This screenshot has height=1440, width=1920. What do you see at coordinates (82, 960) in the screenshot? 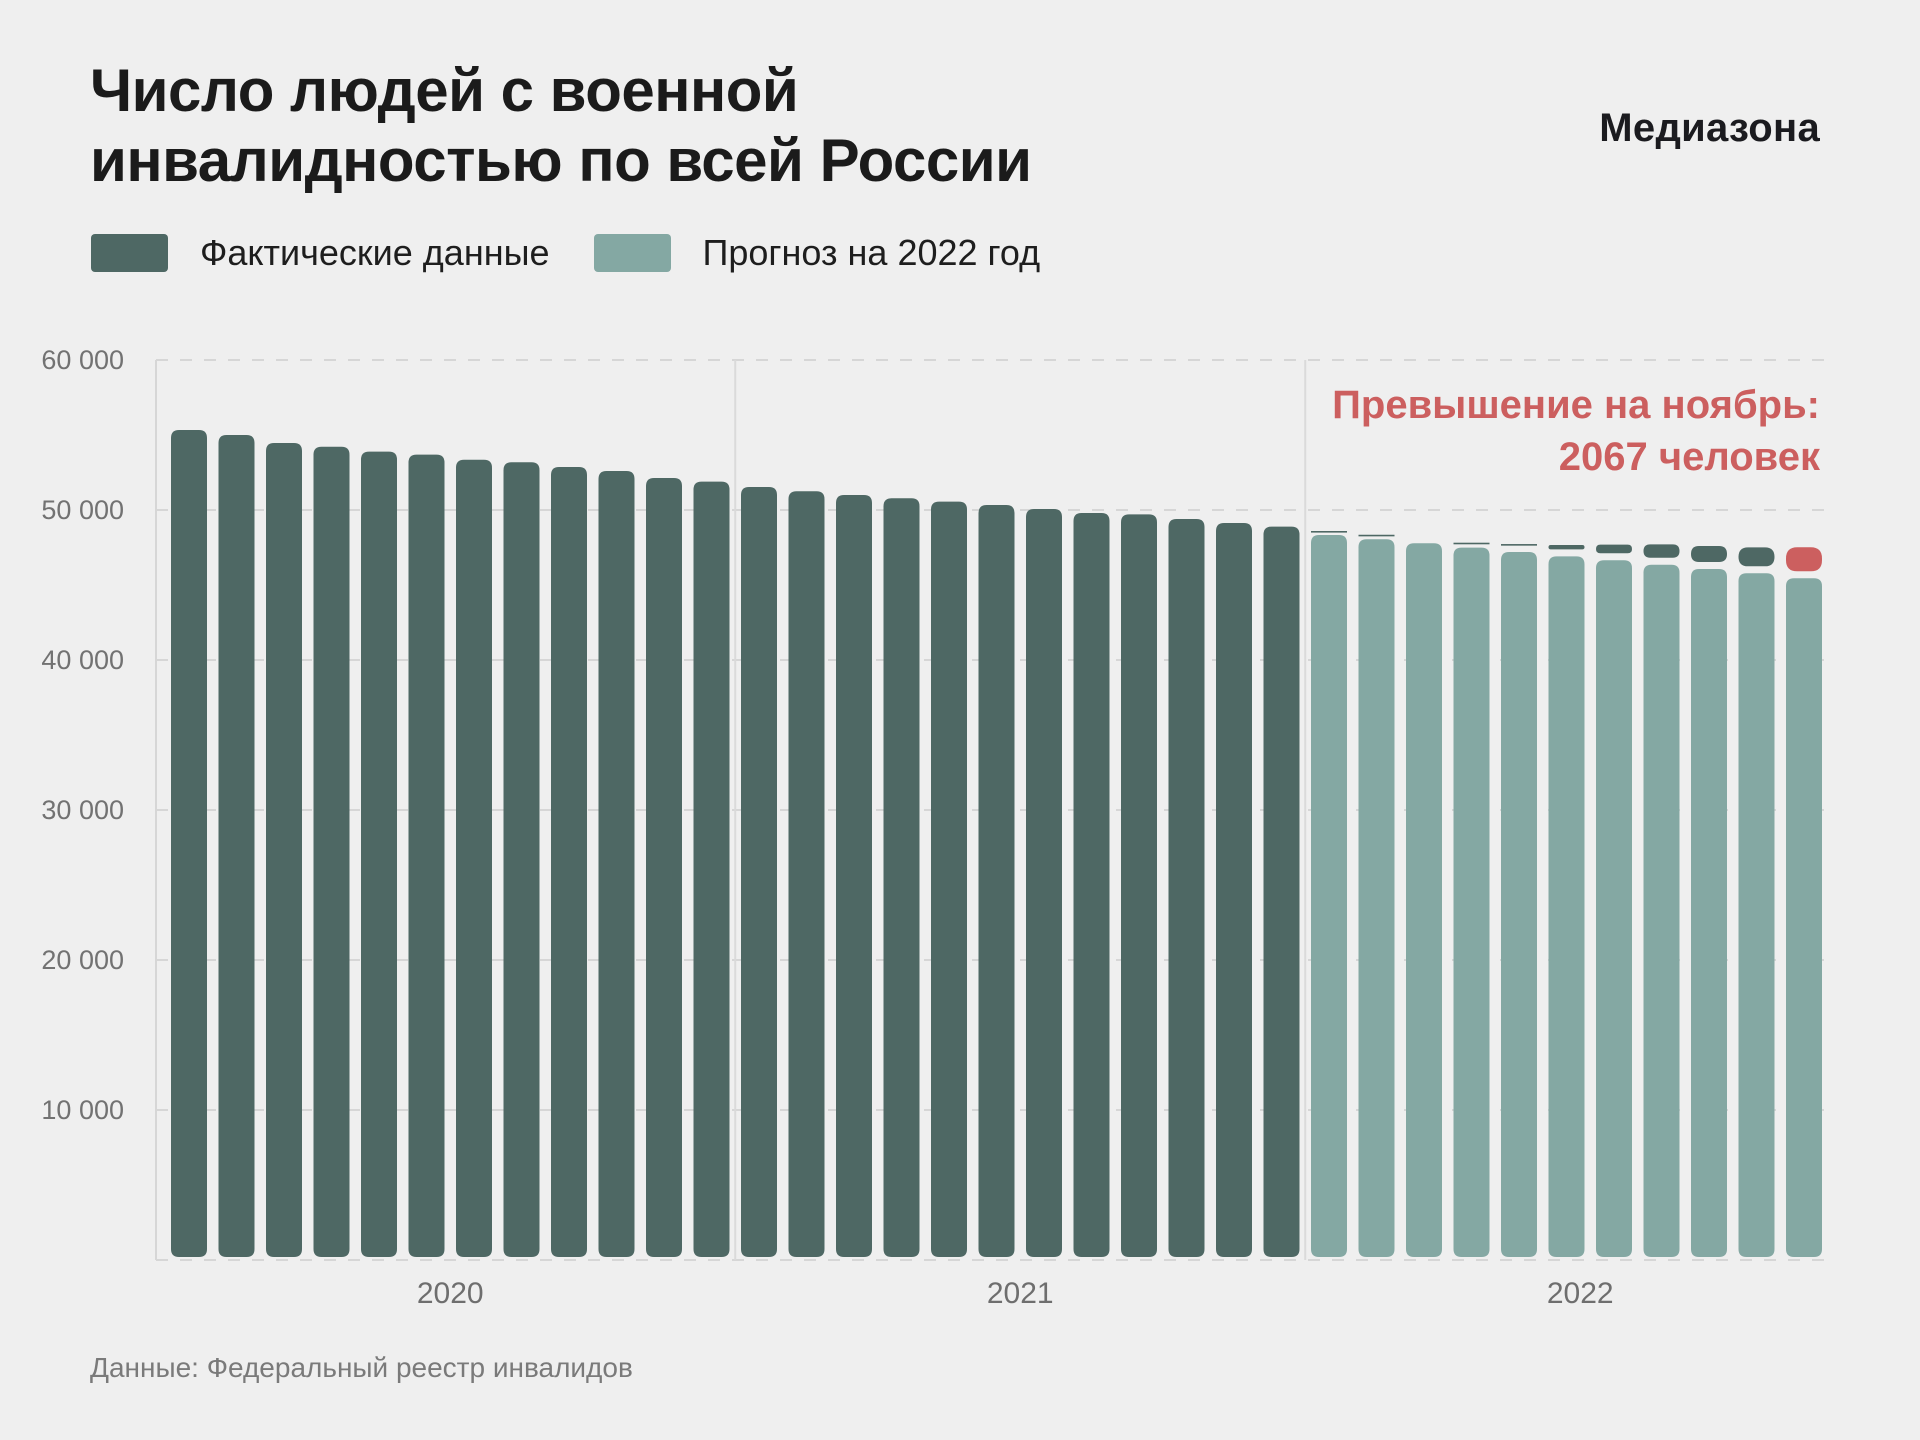
I see `y-tick-label: 20 000` at bounding box center [82, 960].